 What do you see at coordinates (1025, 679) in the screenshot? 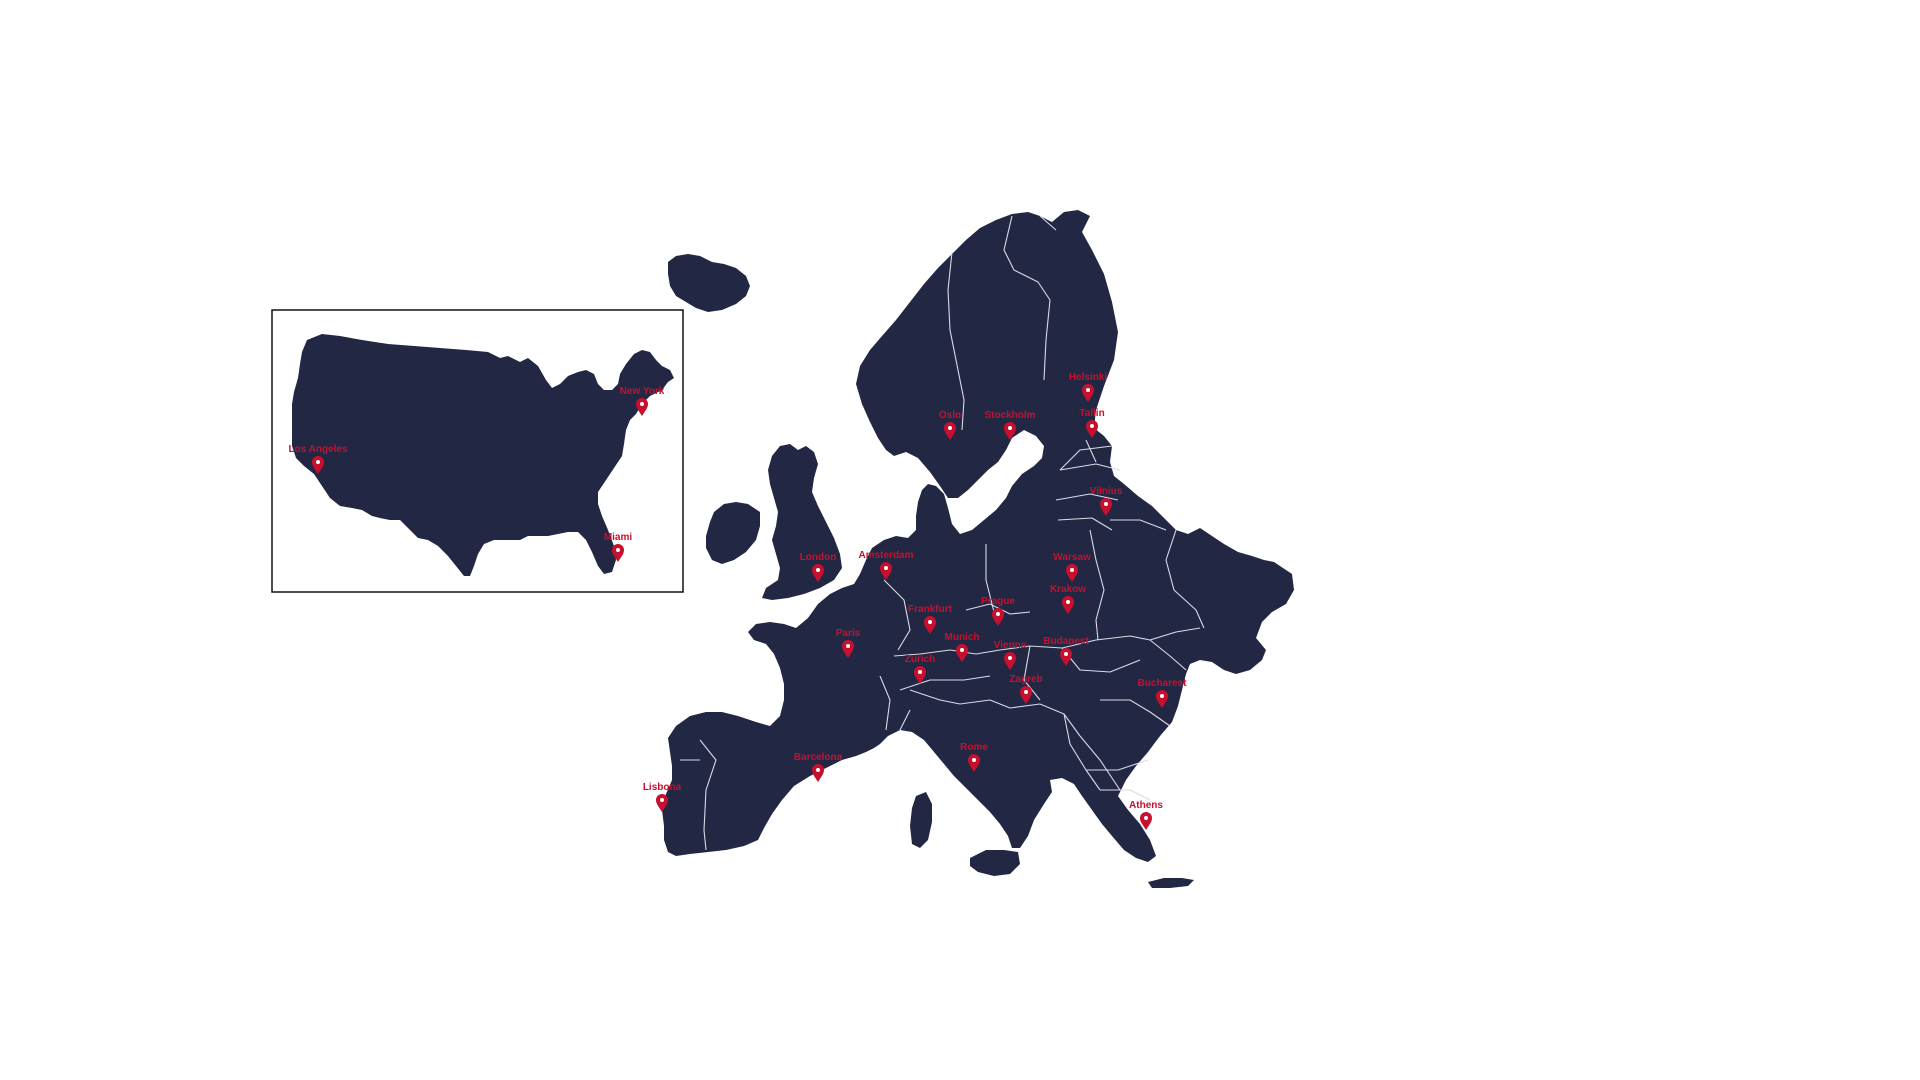
I see `city-label-zagreb: Zagreb` at bounding box center [1025, 679].